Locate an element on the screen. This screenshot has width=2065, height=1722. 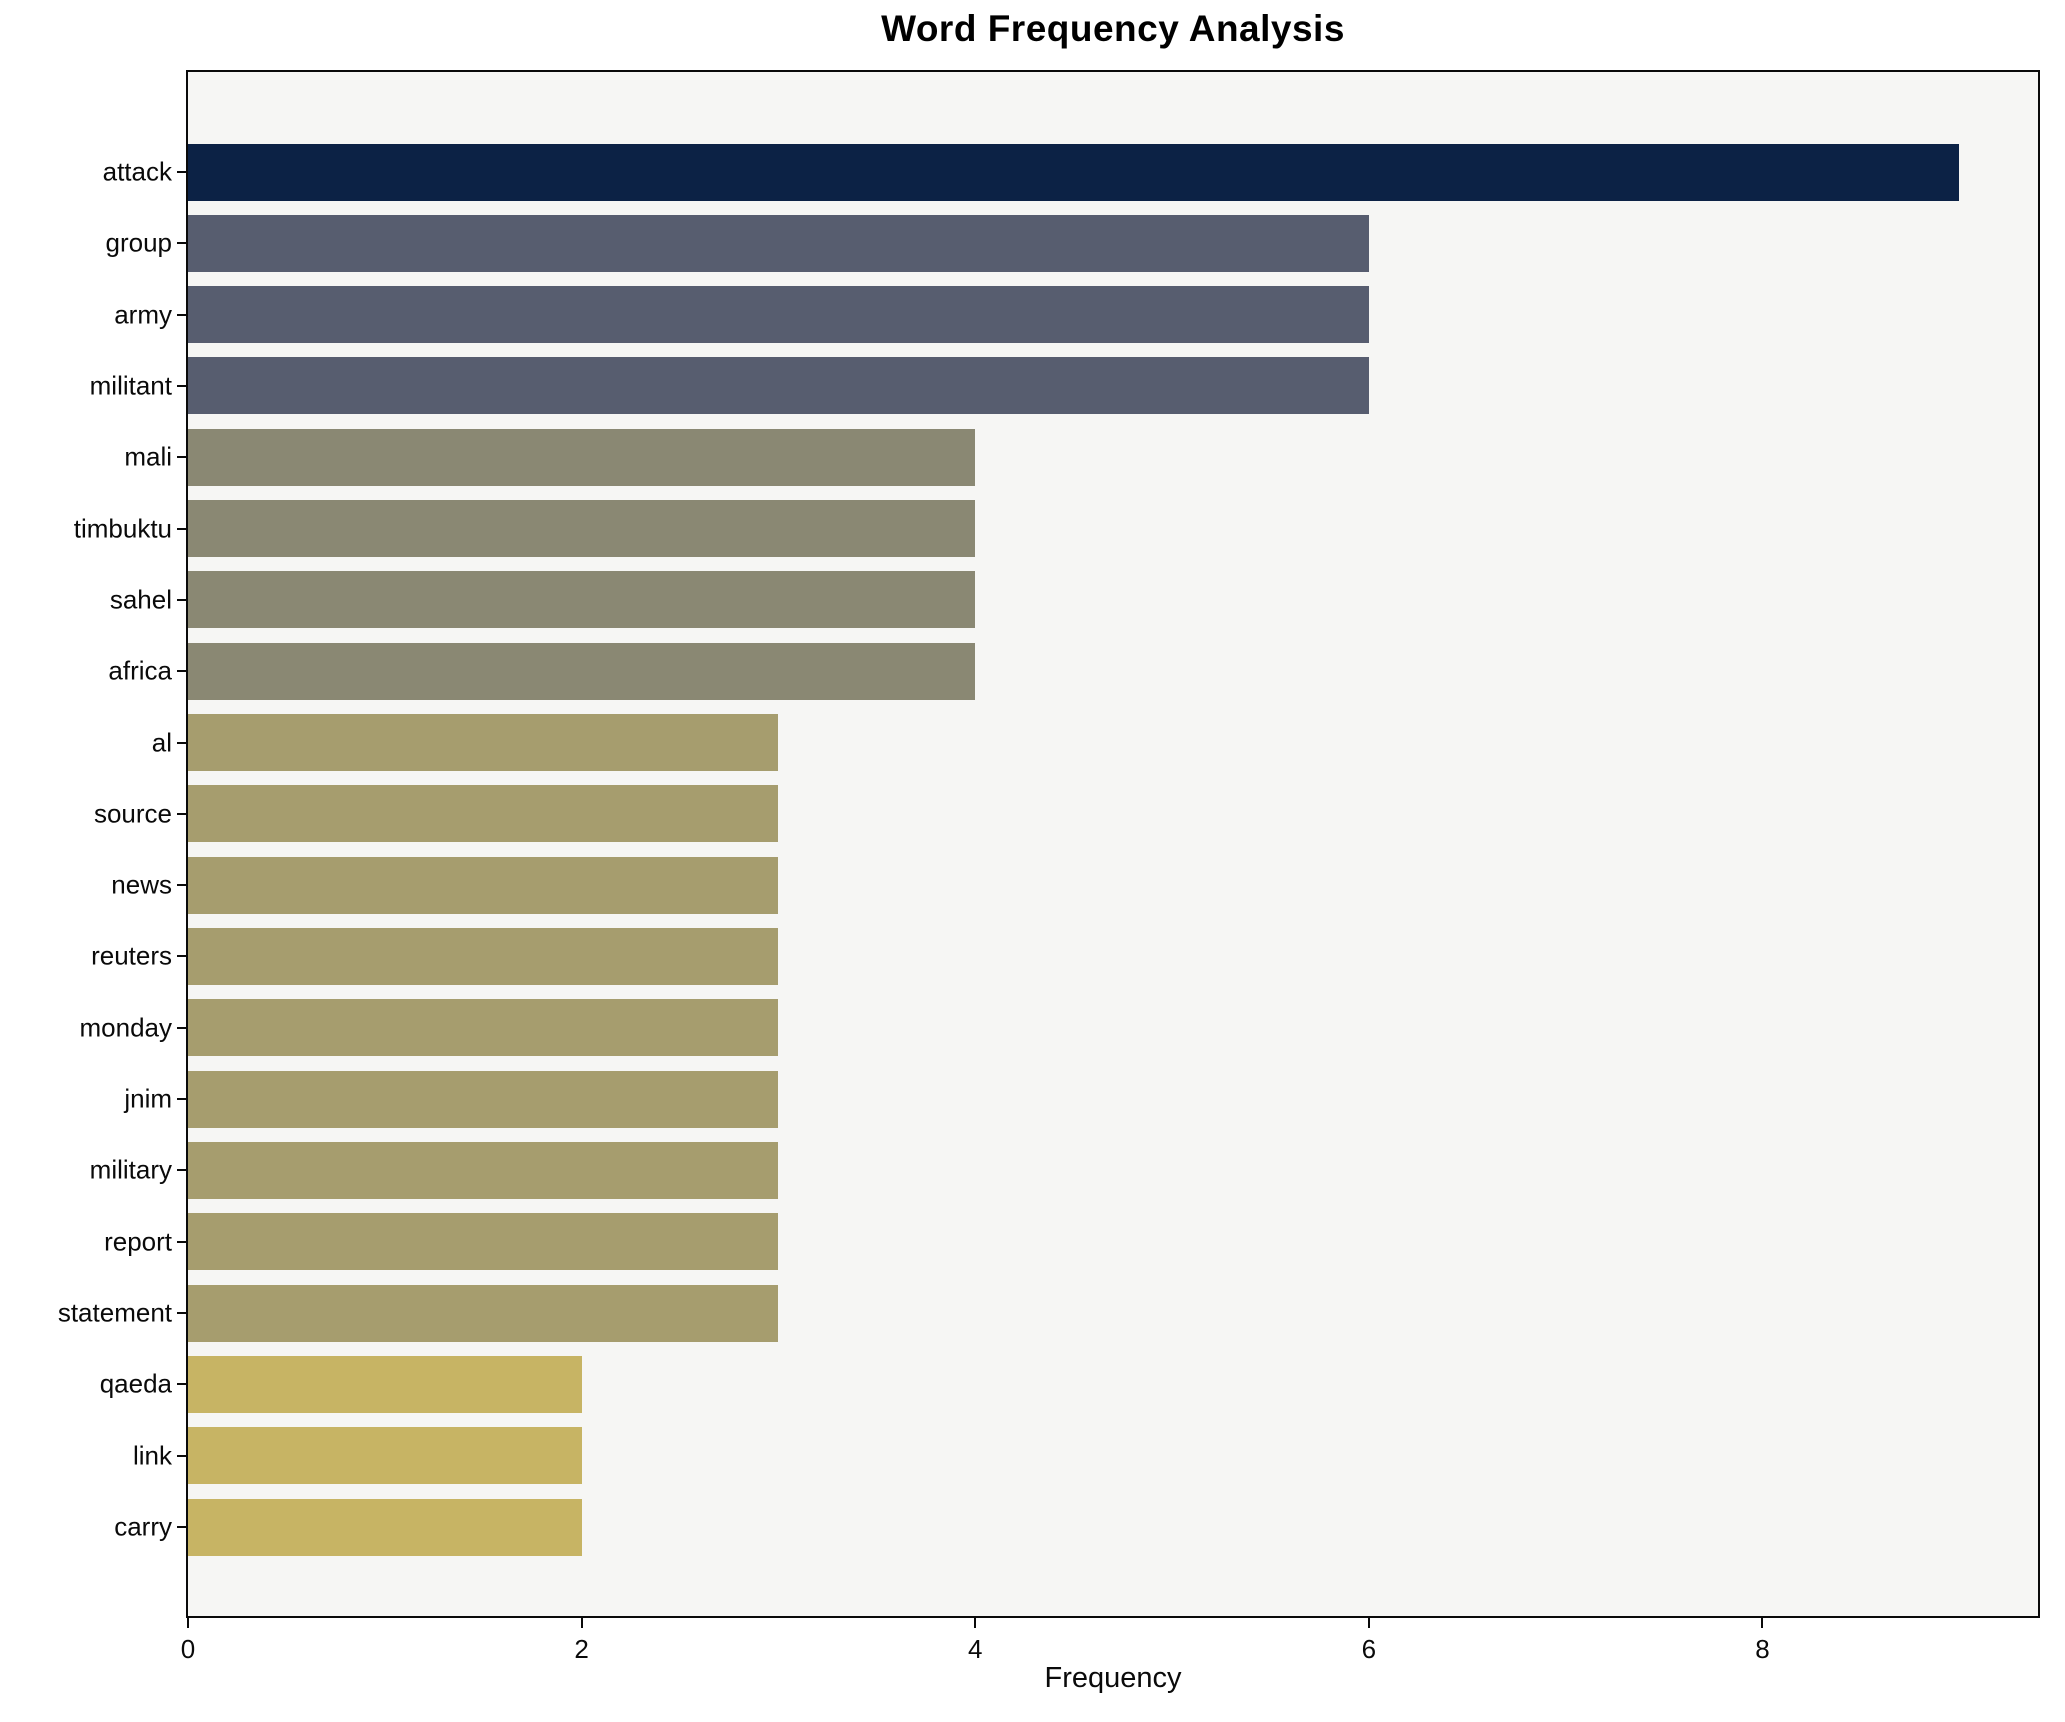
y-tick-label-jnim: jnim is located at coordinates (148, 1098).